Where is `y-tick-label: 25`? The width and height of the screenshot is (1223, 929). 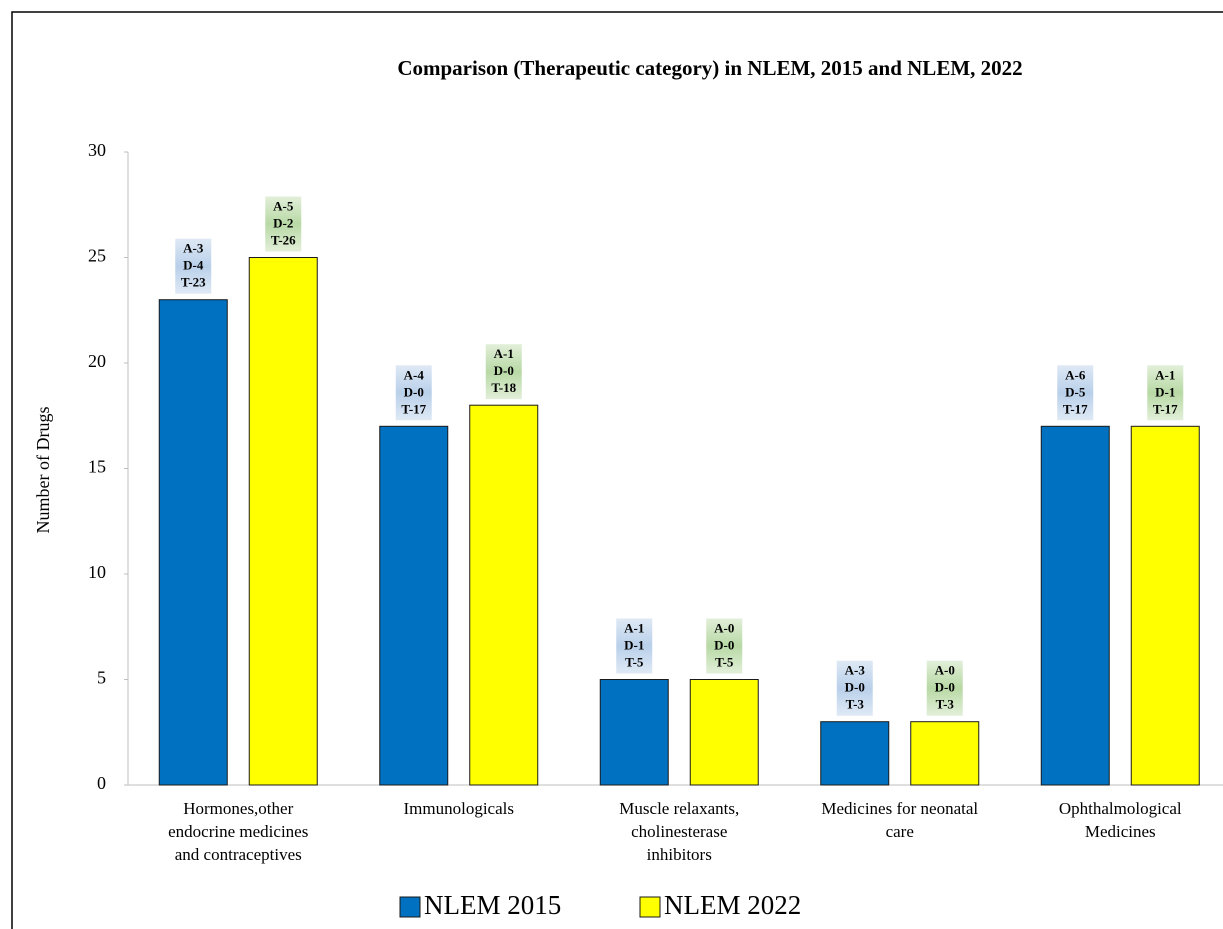
y-tick-label: 25 is located at coordinates (97, 256).